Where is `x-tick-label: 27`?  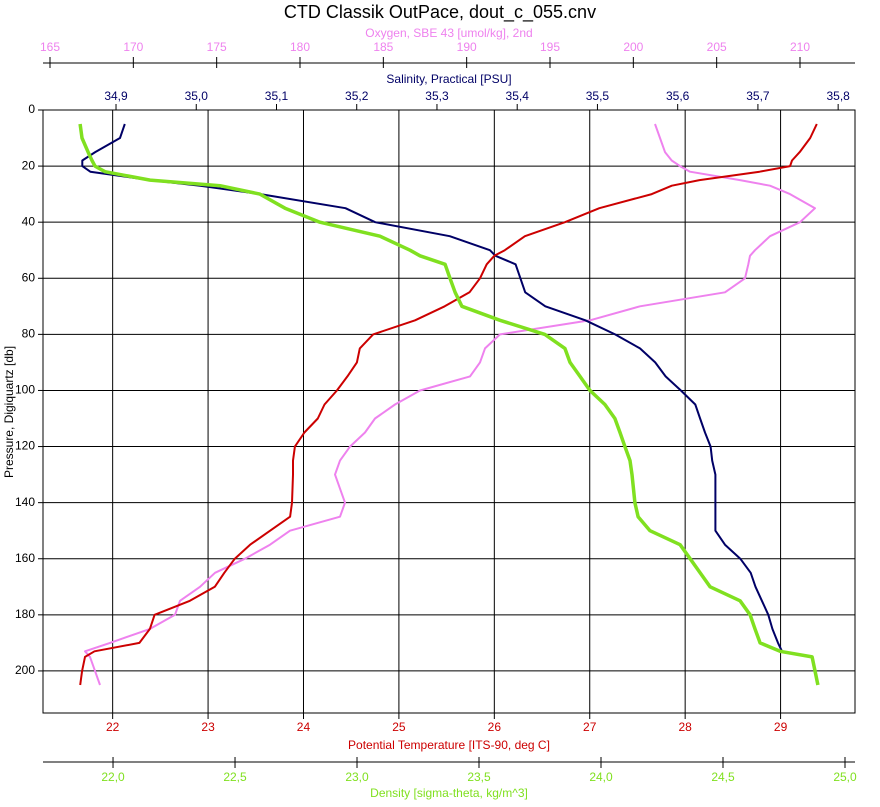
x-tick-label: 27 is located at coordinates (590, 727).